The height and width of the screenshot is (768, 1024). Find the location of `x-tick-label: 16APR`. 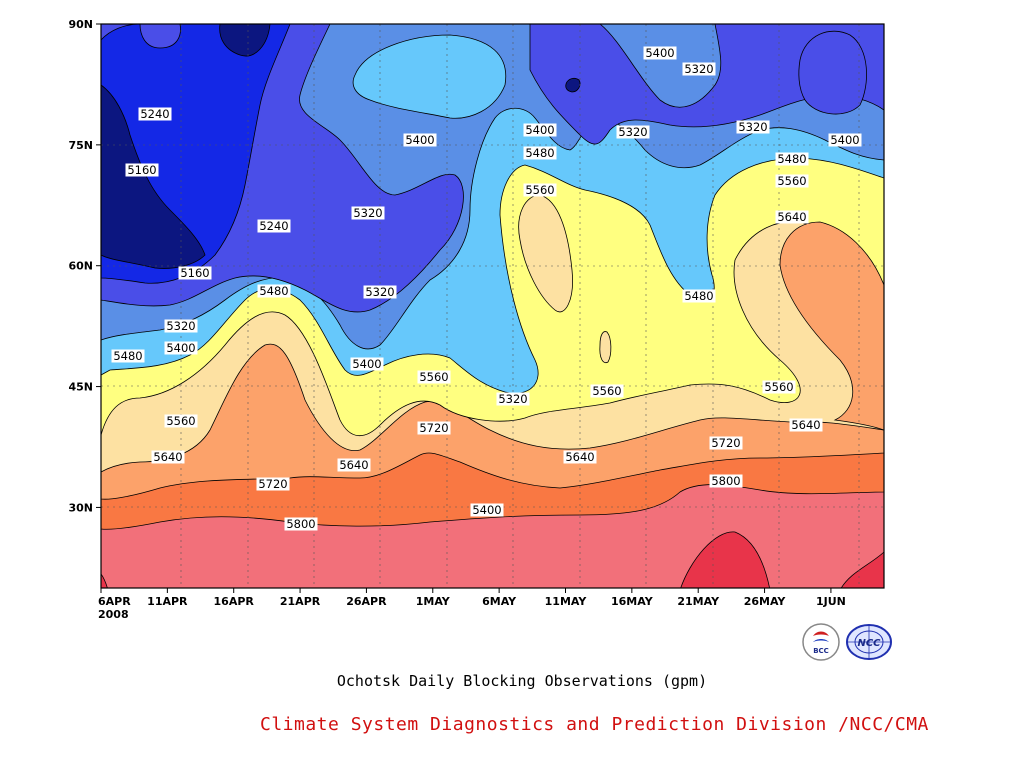

x-tick-label: 16APR is located at coordinates (234, 601).